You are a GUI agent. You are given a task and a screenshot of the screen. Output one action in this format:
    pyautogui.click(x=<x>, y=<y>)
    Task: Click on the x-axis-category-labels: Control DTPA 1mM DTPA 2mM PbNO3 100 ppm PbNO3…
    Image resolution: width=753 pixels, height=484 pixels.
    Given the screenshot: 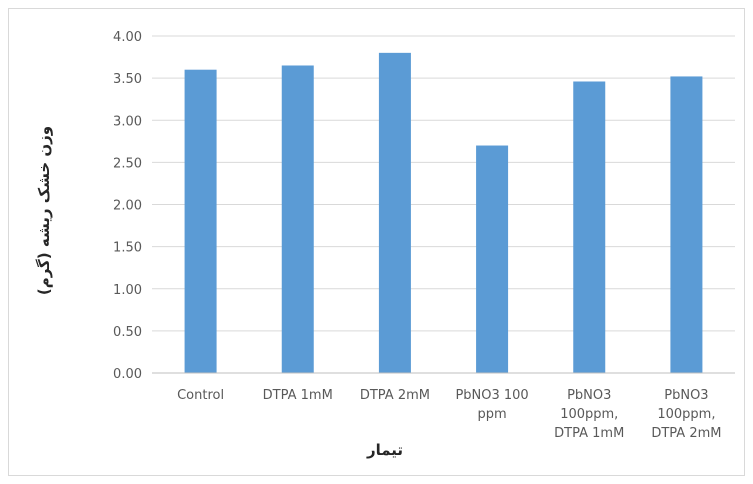 What is the action you would take?
    pyautogui.click(x=449, y=414)
    